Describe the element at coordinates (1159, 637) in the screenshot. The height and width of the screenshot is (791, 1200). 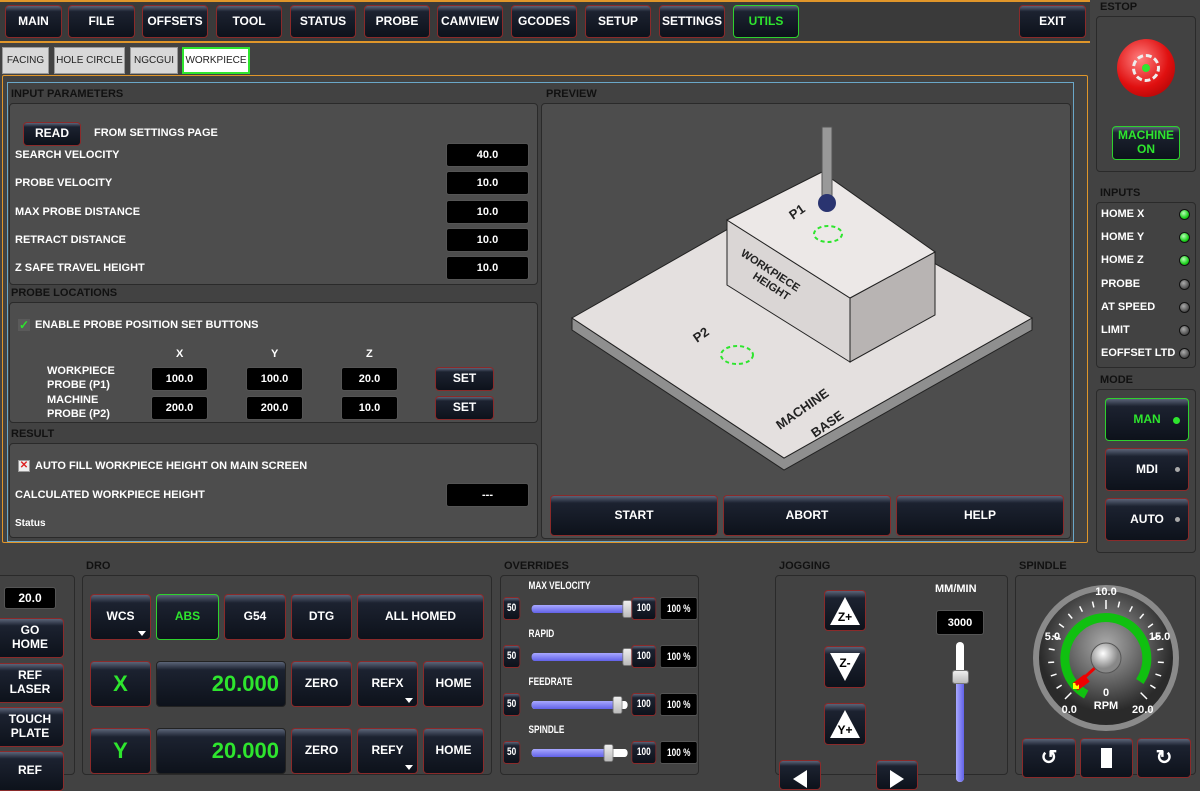
I see `gauge-tick-label: 15.0` at that location.